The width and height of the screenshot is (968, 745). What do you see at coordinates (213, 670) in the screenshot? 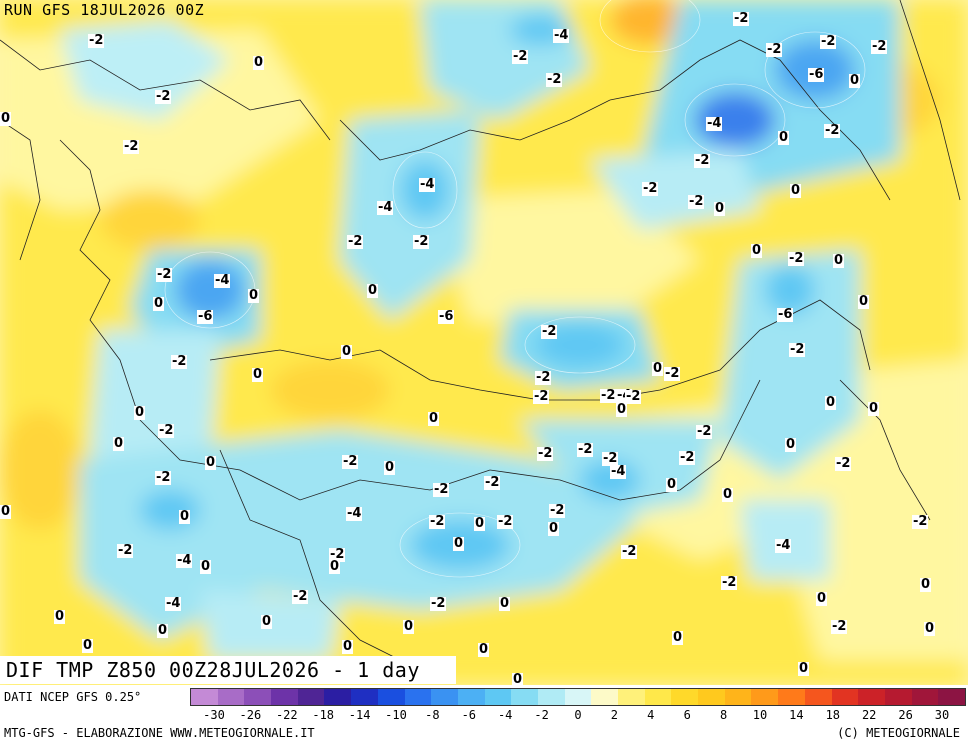
I see `map-title: DIF TMP Z850 00Z28JUL2026 - 1 day` at bounding box center [213, 670].